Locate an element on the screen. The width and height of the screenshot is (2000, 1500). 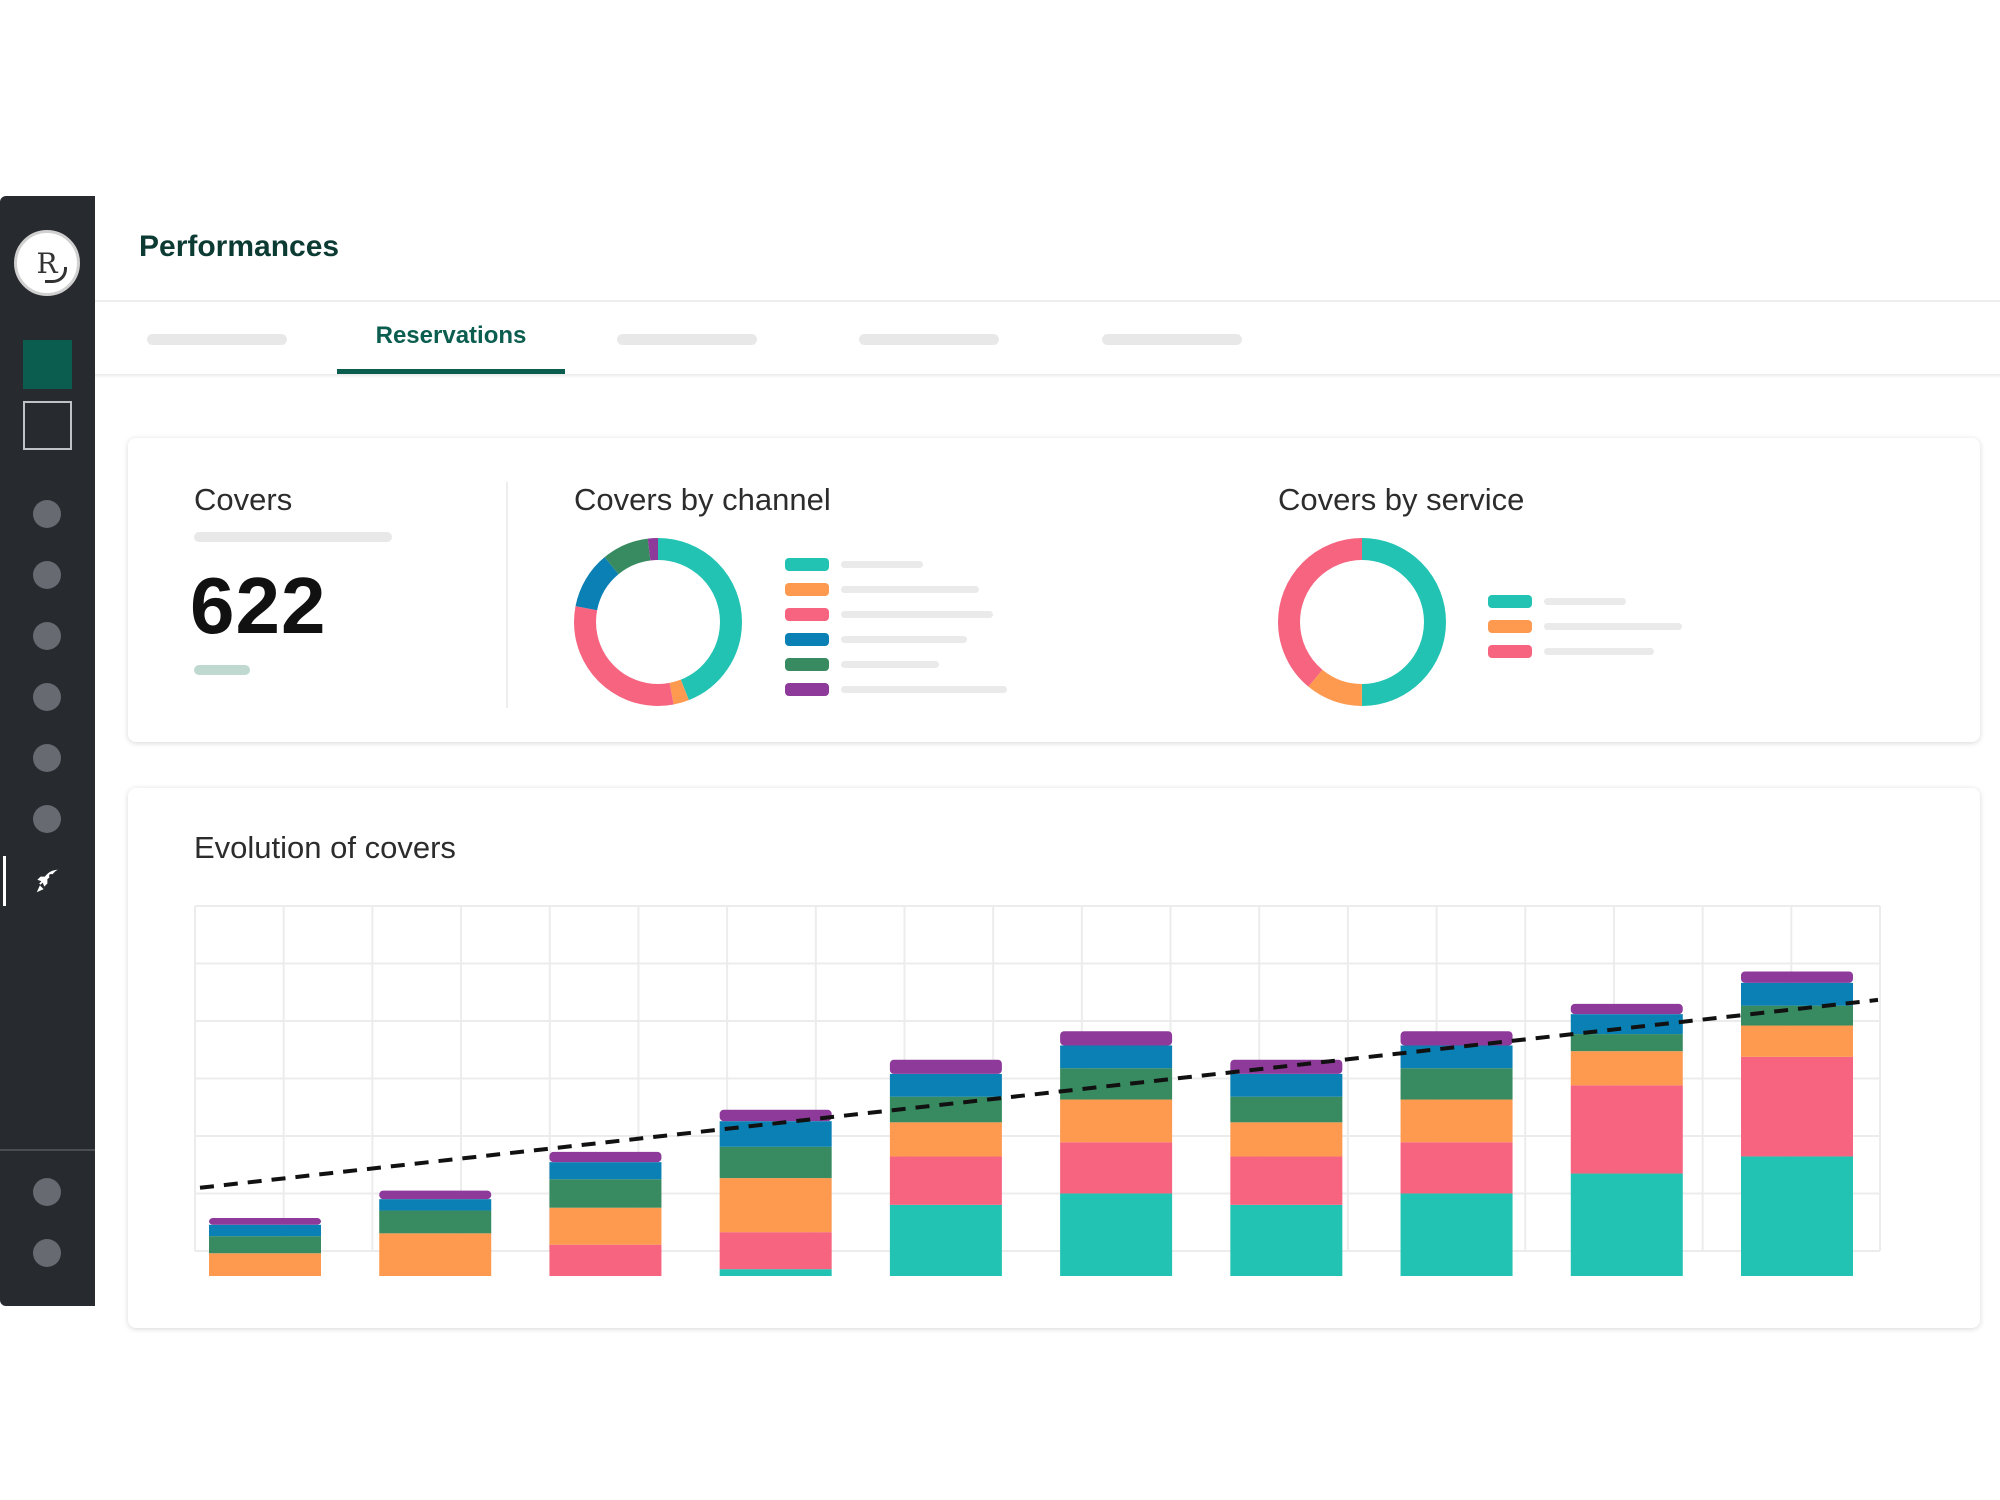
channel-donut-chart is located at coordinates (658, 622).